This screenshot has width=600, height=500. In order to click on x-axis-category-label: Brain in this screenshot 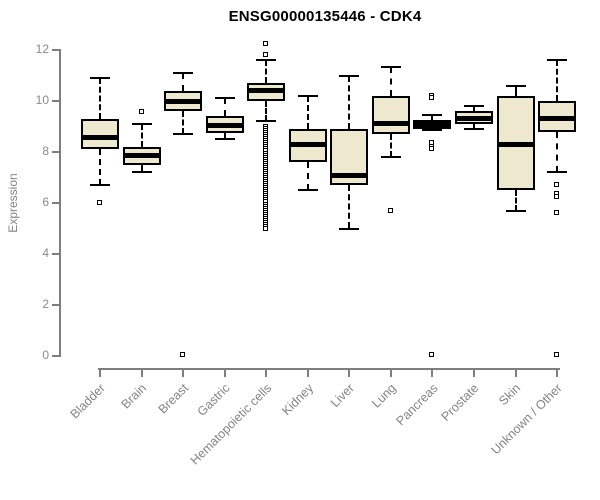, I will do `click(134, 396)`.